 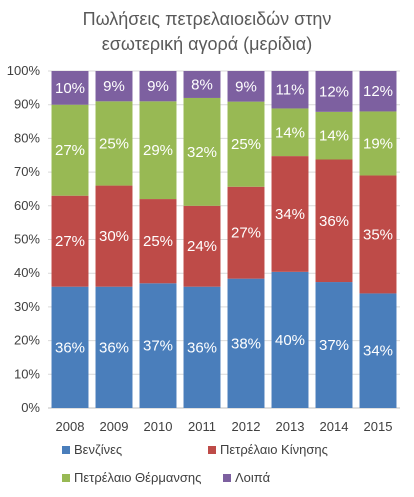 What do you see at coordinates (207, 19) in the screenshot?
I see `chart-title-line-1: Πωλήσεις πετρελαιοειδών στην` at bounding box center [207, 19].